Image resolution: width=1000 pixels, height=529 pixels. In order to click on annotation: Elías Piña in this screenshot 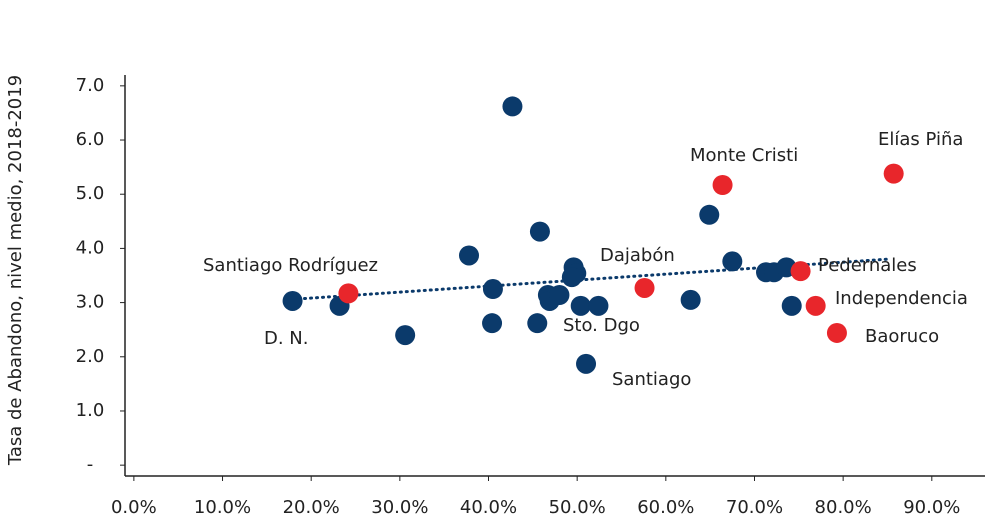, I will do `click(920, 139)`.